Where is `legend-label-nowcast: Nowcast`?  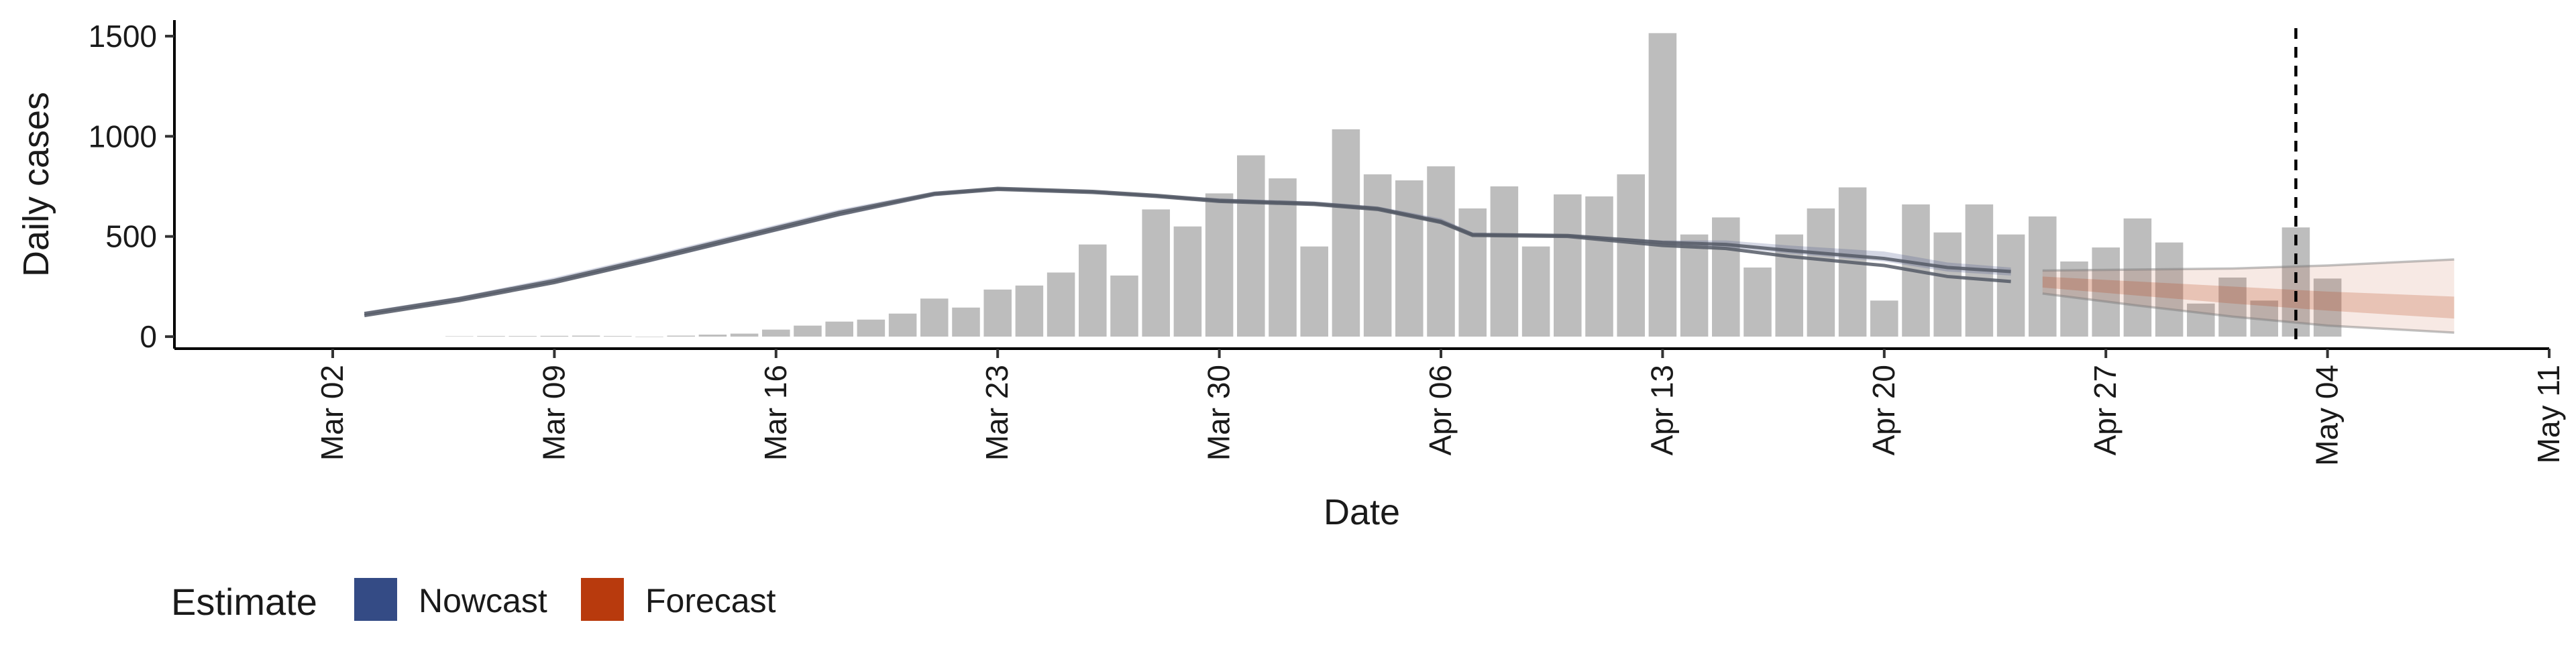 legend-label-nowcast: Nowcast is located at coordinates (483, 601).